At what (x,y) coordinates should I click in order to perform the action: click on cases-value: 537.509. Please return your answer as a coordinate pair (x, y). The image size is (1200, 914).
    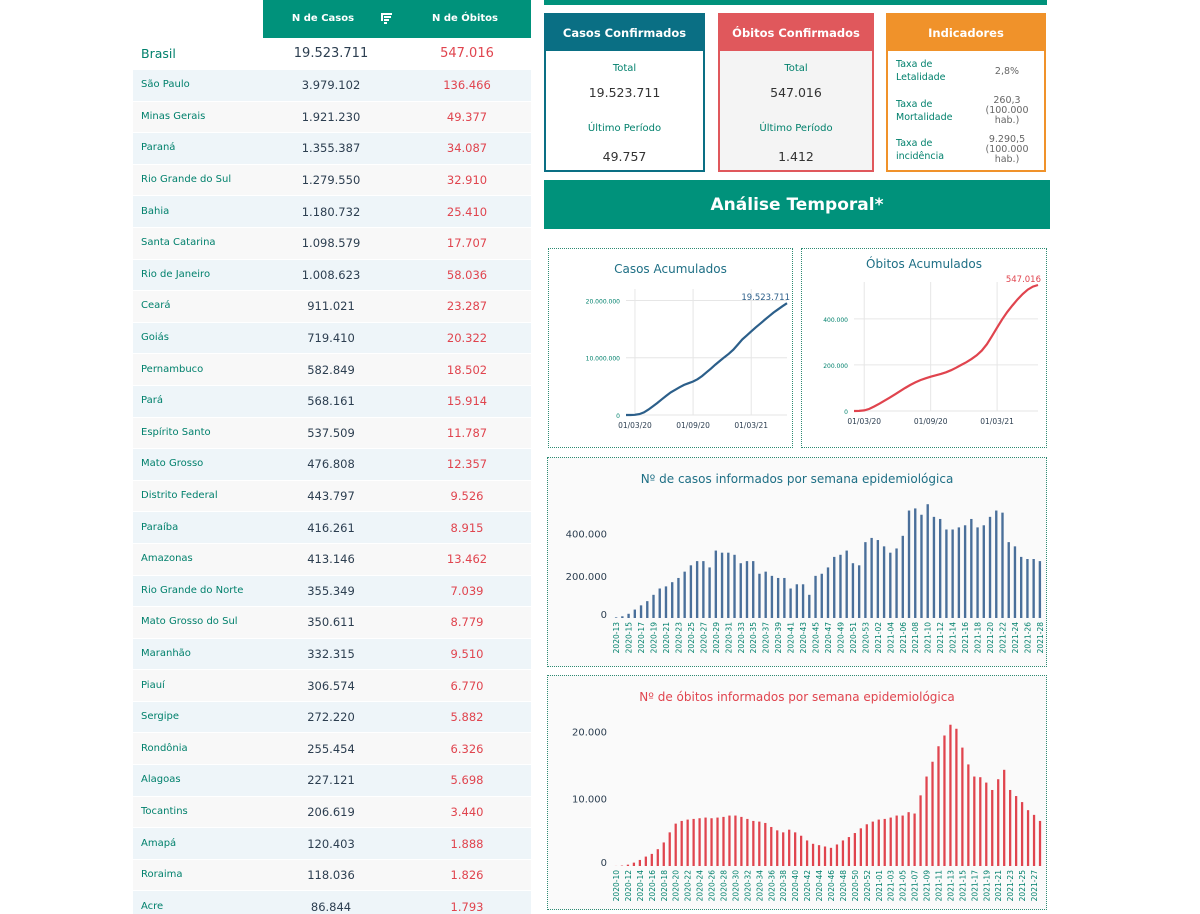
    Looking at the image, I should click on (331, 432).